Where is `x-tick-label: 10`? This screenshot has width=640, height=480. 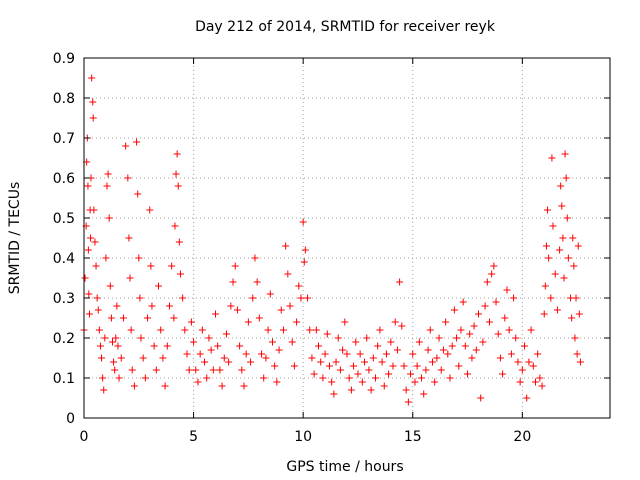
x-tick-label: 10 is located at coordinates (303, 437).